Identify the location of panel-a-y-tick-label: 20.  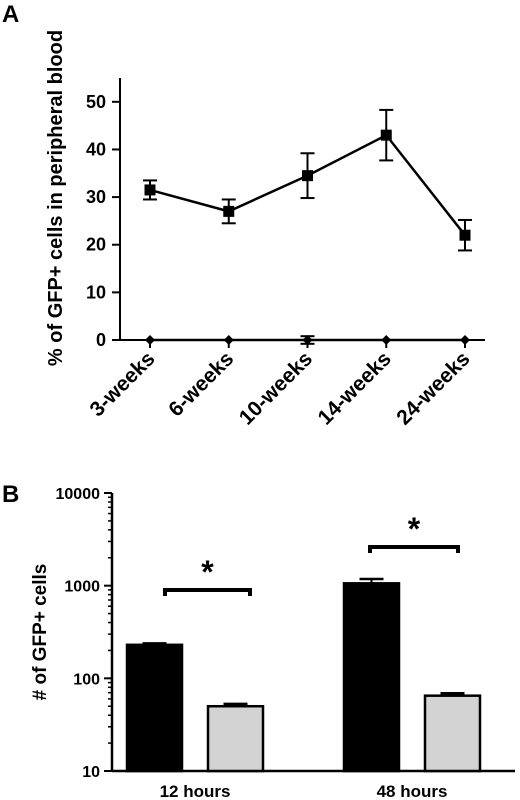
(96, 245).